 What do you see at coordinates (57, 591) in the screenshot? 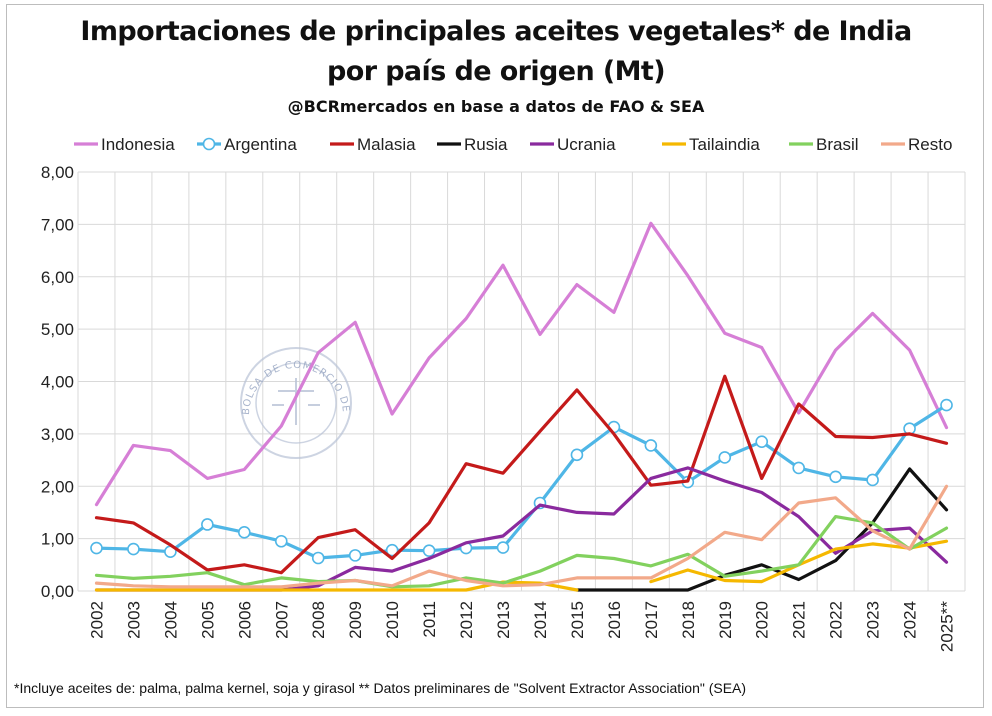
I see `y-tick-label: 0,00` at bounding box center [57, 591].